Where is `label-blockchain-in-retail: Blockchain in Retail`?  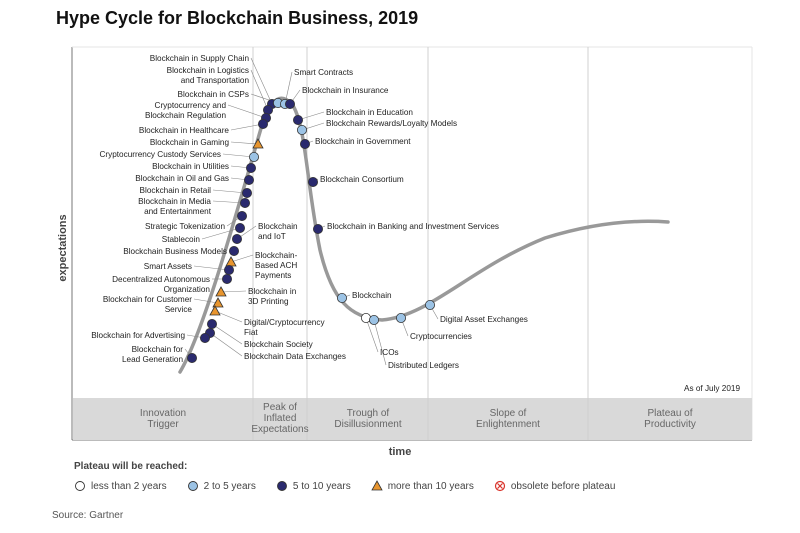
label-blockchain-in-retail: Blockchain in Retail is located at coordinates (176, 190).